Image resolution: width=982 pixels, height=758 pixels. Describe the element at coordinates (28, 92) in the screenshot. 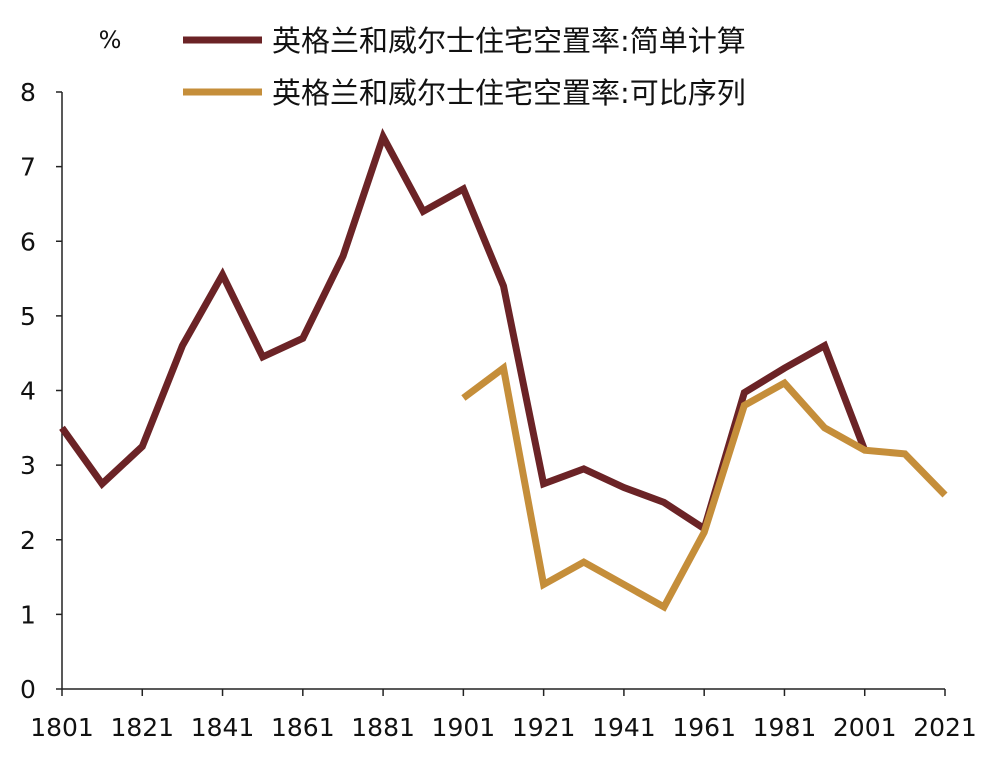

I see `y-tick-label: 8` at that location.